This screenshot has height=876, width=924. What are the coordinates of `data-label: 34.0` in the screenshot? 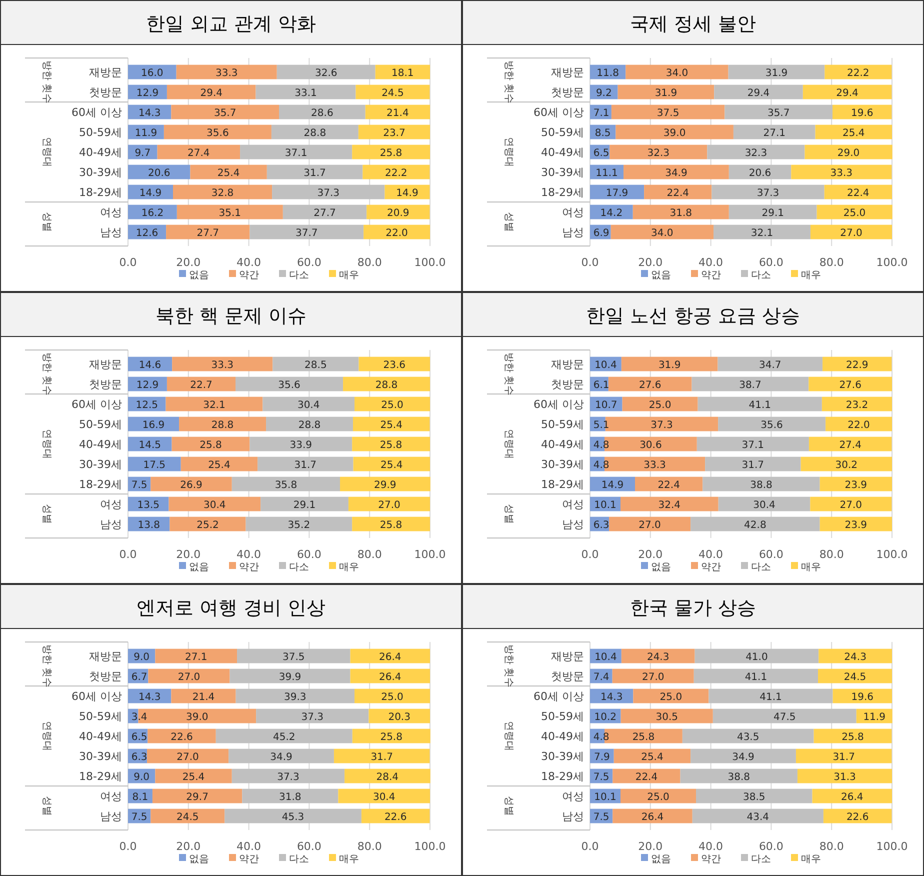 It's located at (662, 233).